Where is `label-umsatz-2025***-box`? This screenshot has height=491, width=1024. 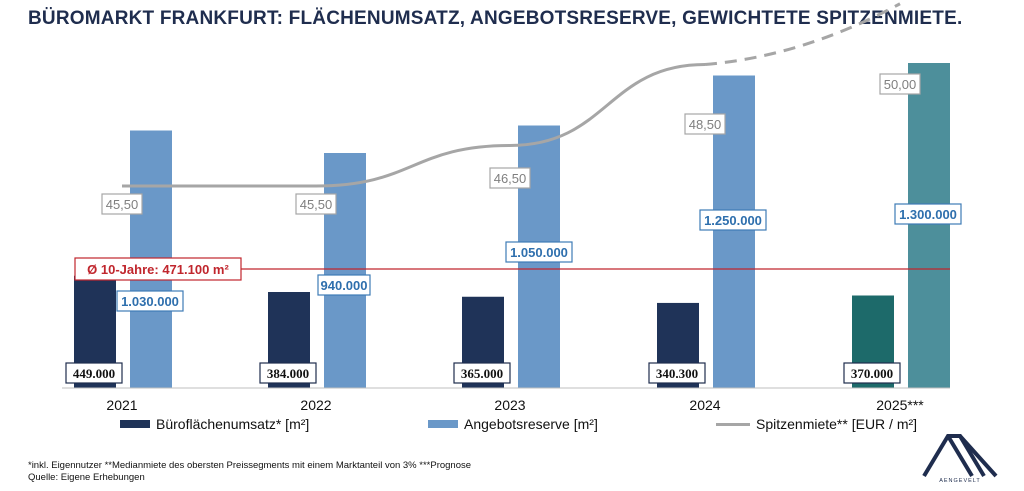 label-umsatz-2025***-box is located at coordinates (872, 373).